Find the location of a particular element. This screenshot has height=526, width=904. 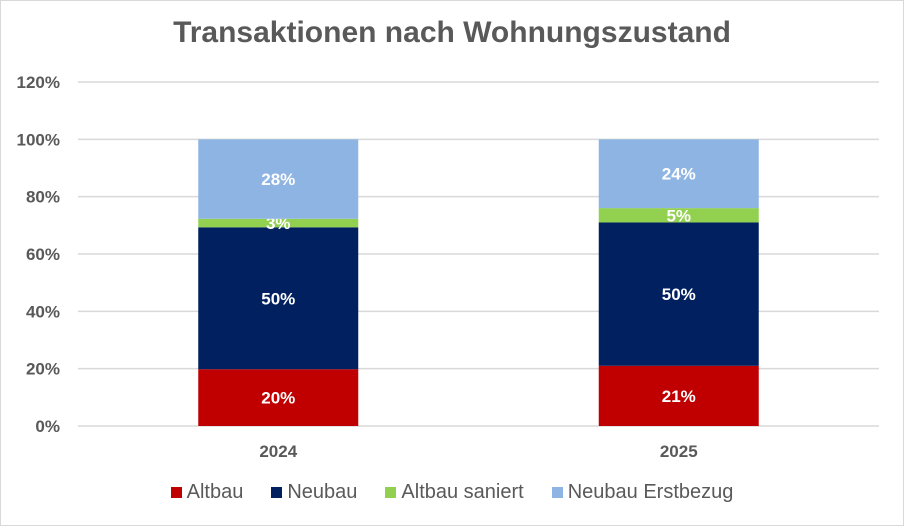

data-label: 24% is located at coordinates (679, 174).